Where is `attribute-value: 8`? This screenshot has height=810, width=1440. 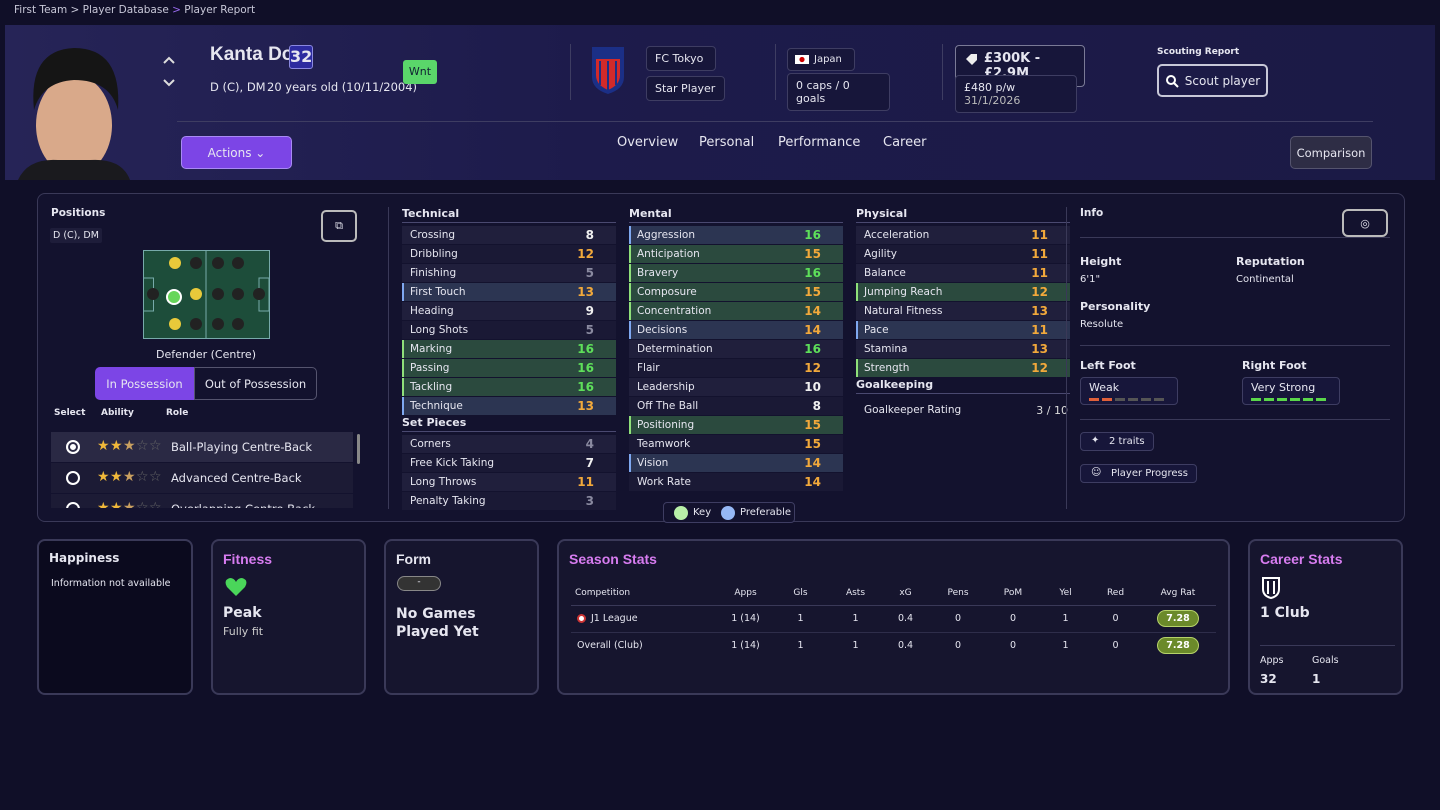 attribute-value: 8 is located at coordinates (816, 406).